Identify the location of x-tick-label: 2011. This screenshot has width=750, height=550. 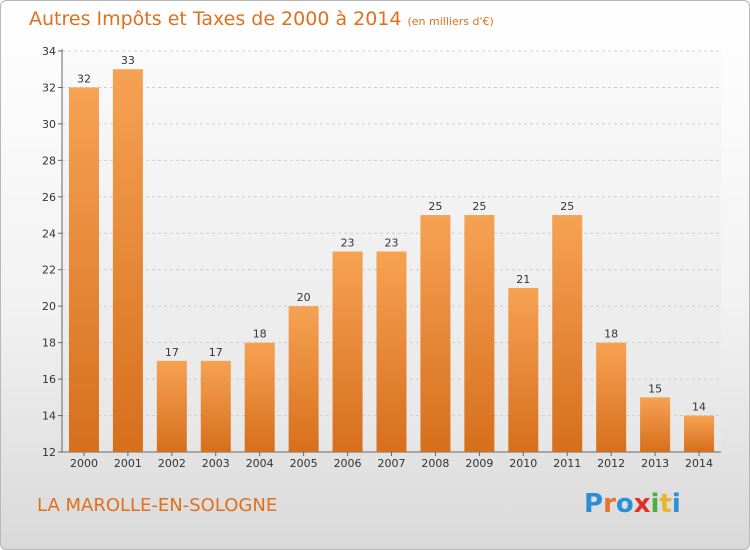
(567, 463).